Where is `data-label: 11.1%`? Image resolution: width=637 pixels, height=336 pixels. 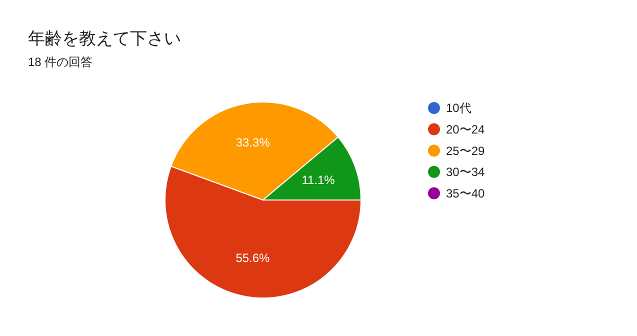
data-label: 11.1% is located at coordinates (319, 180).